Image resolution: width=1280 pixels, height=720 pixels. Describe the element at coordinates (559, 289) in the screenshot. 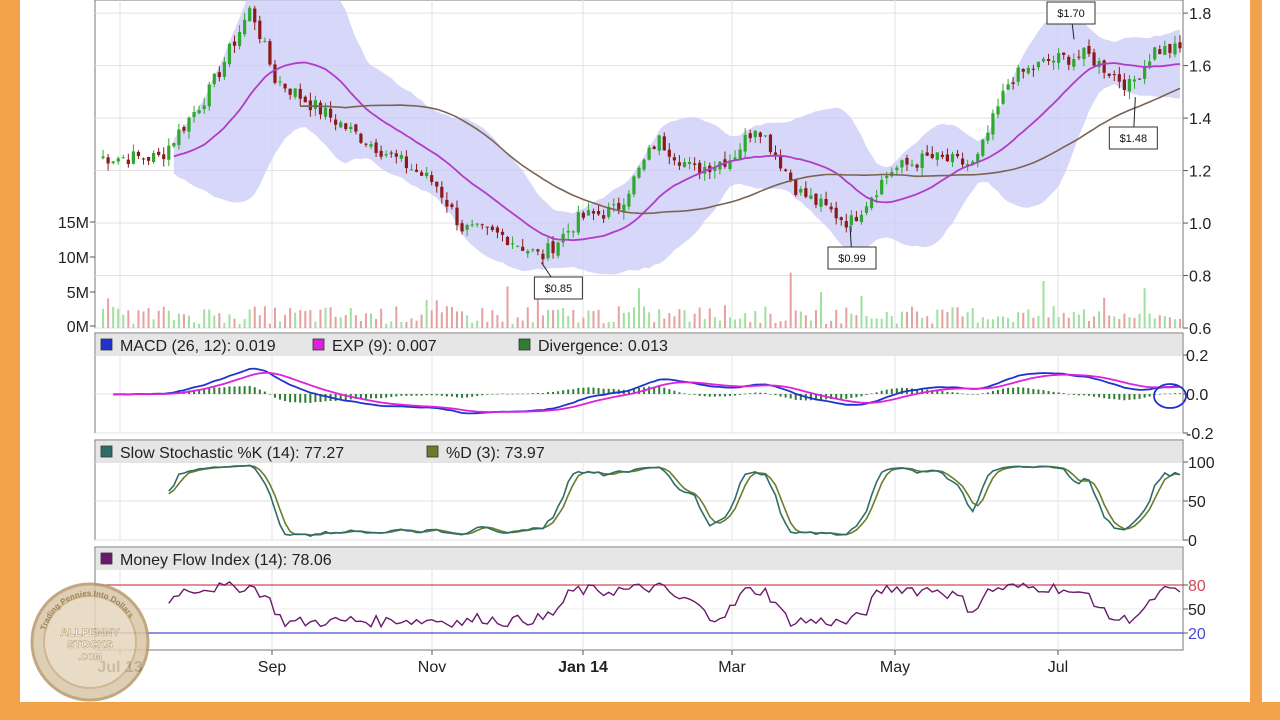

I see `svg-text: $0.85` at that location.